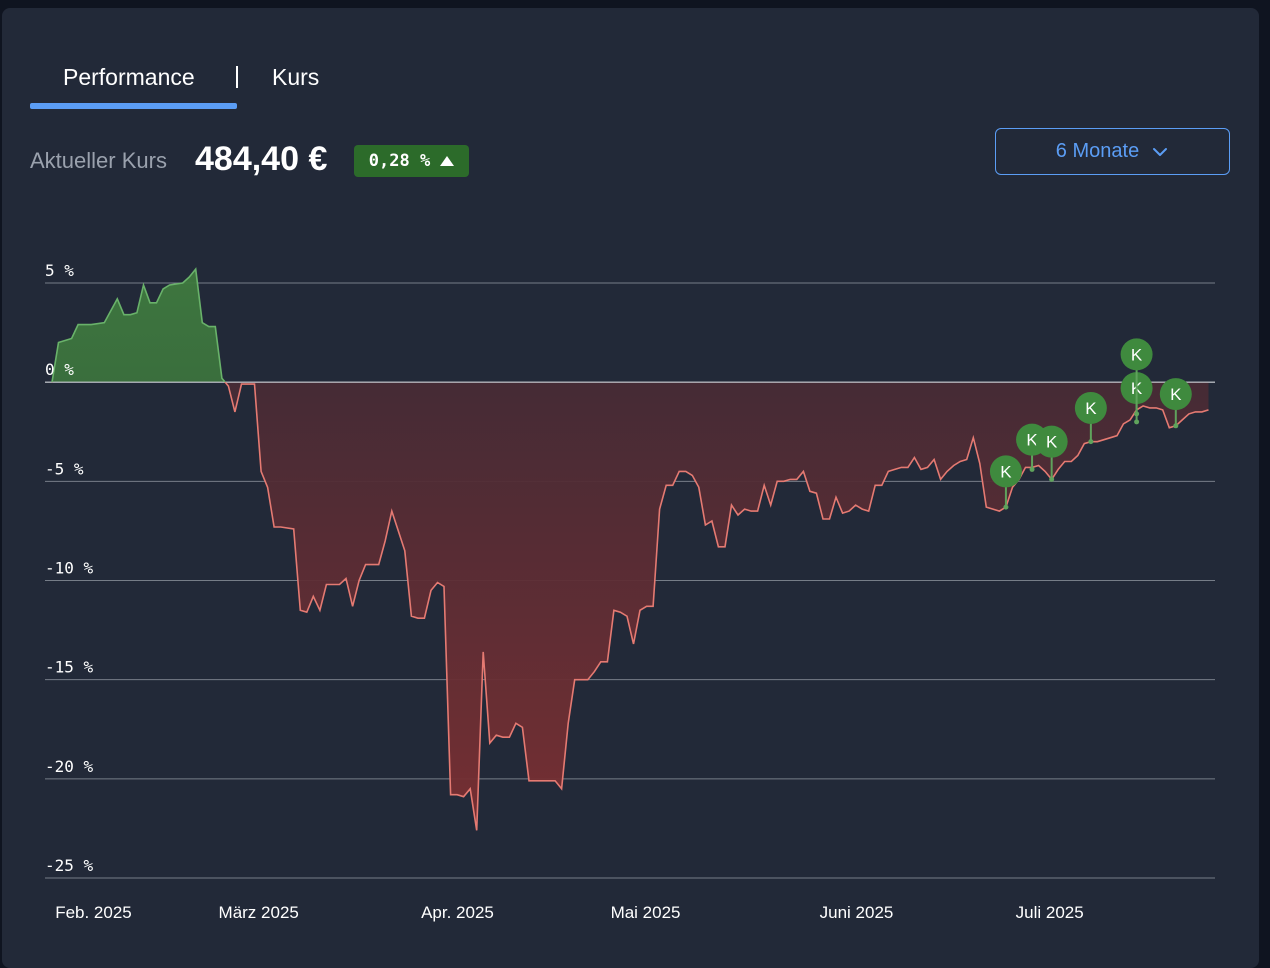  What do you see at coordinates (457, 912) in the screenshot?
I see `x-tick-label: Apr. 2025` at bounding box center [457, 912].